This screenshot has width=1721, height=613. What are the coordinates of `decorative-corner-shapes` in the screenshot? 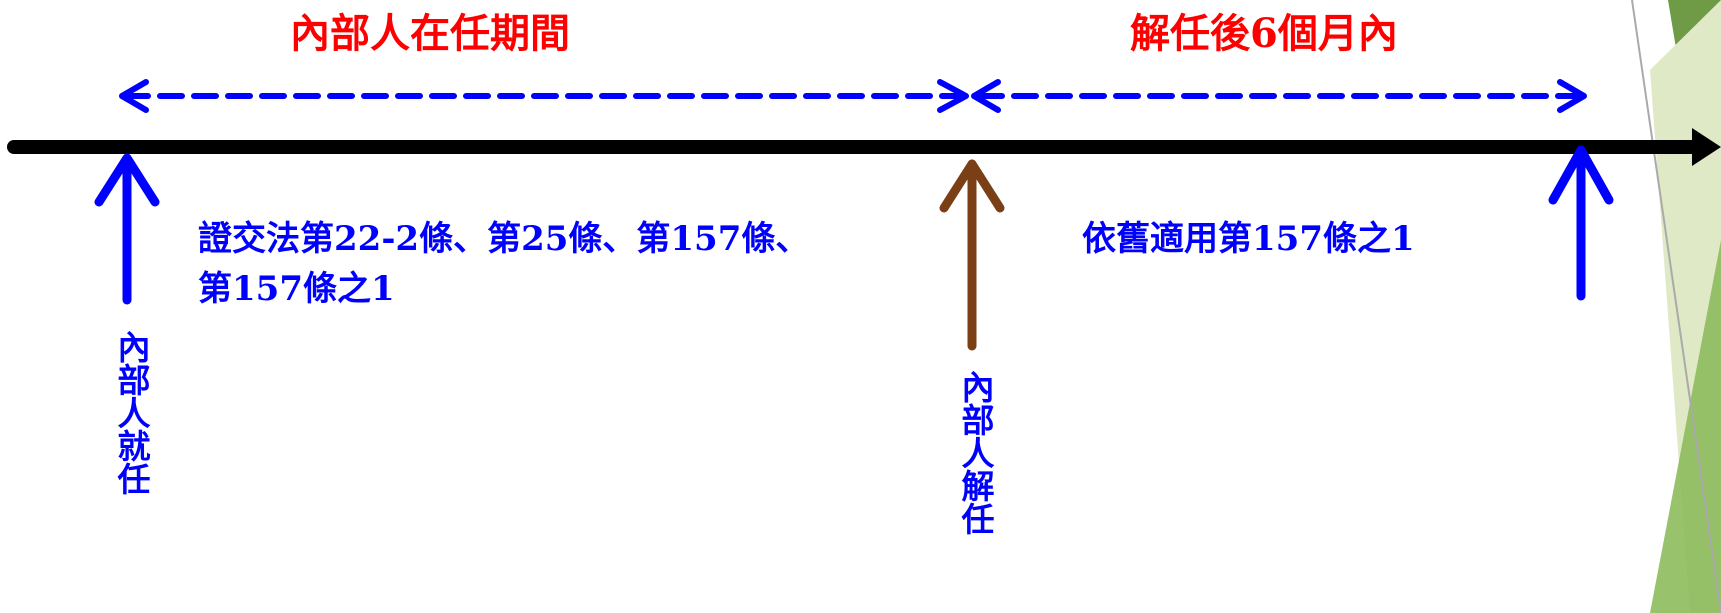 It's located at (1676, 306).